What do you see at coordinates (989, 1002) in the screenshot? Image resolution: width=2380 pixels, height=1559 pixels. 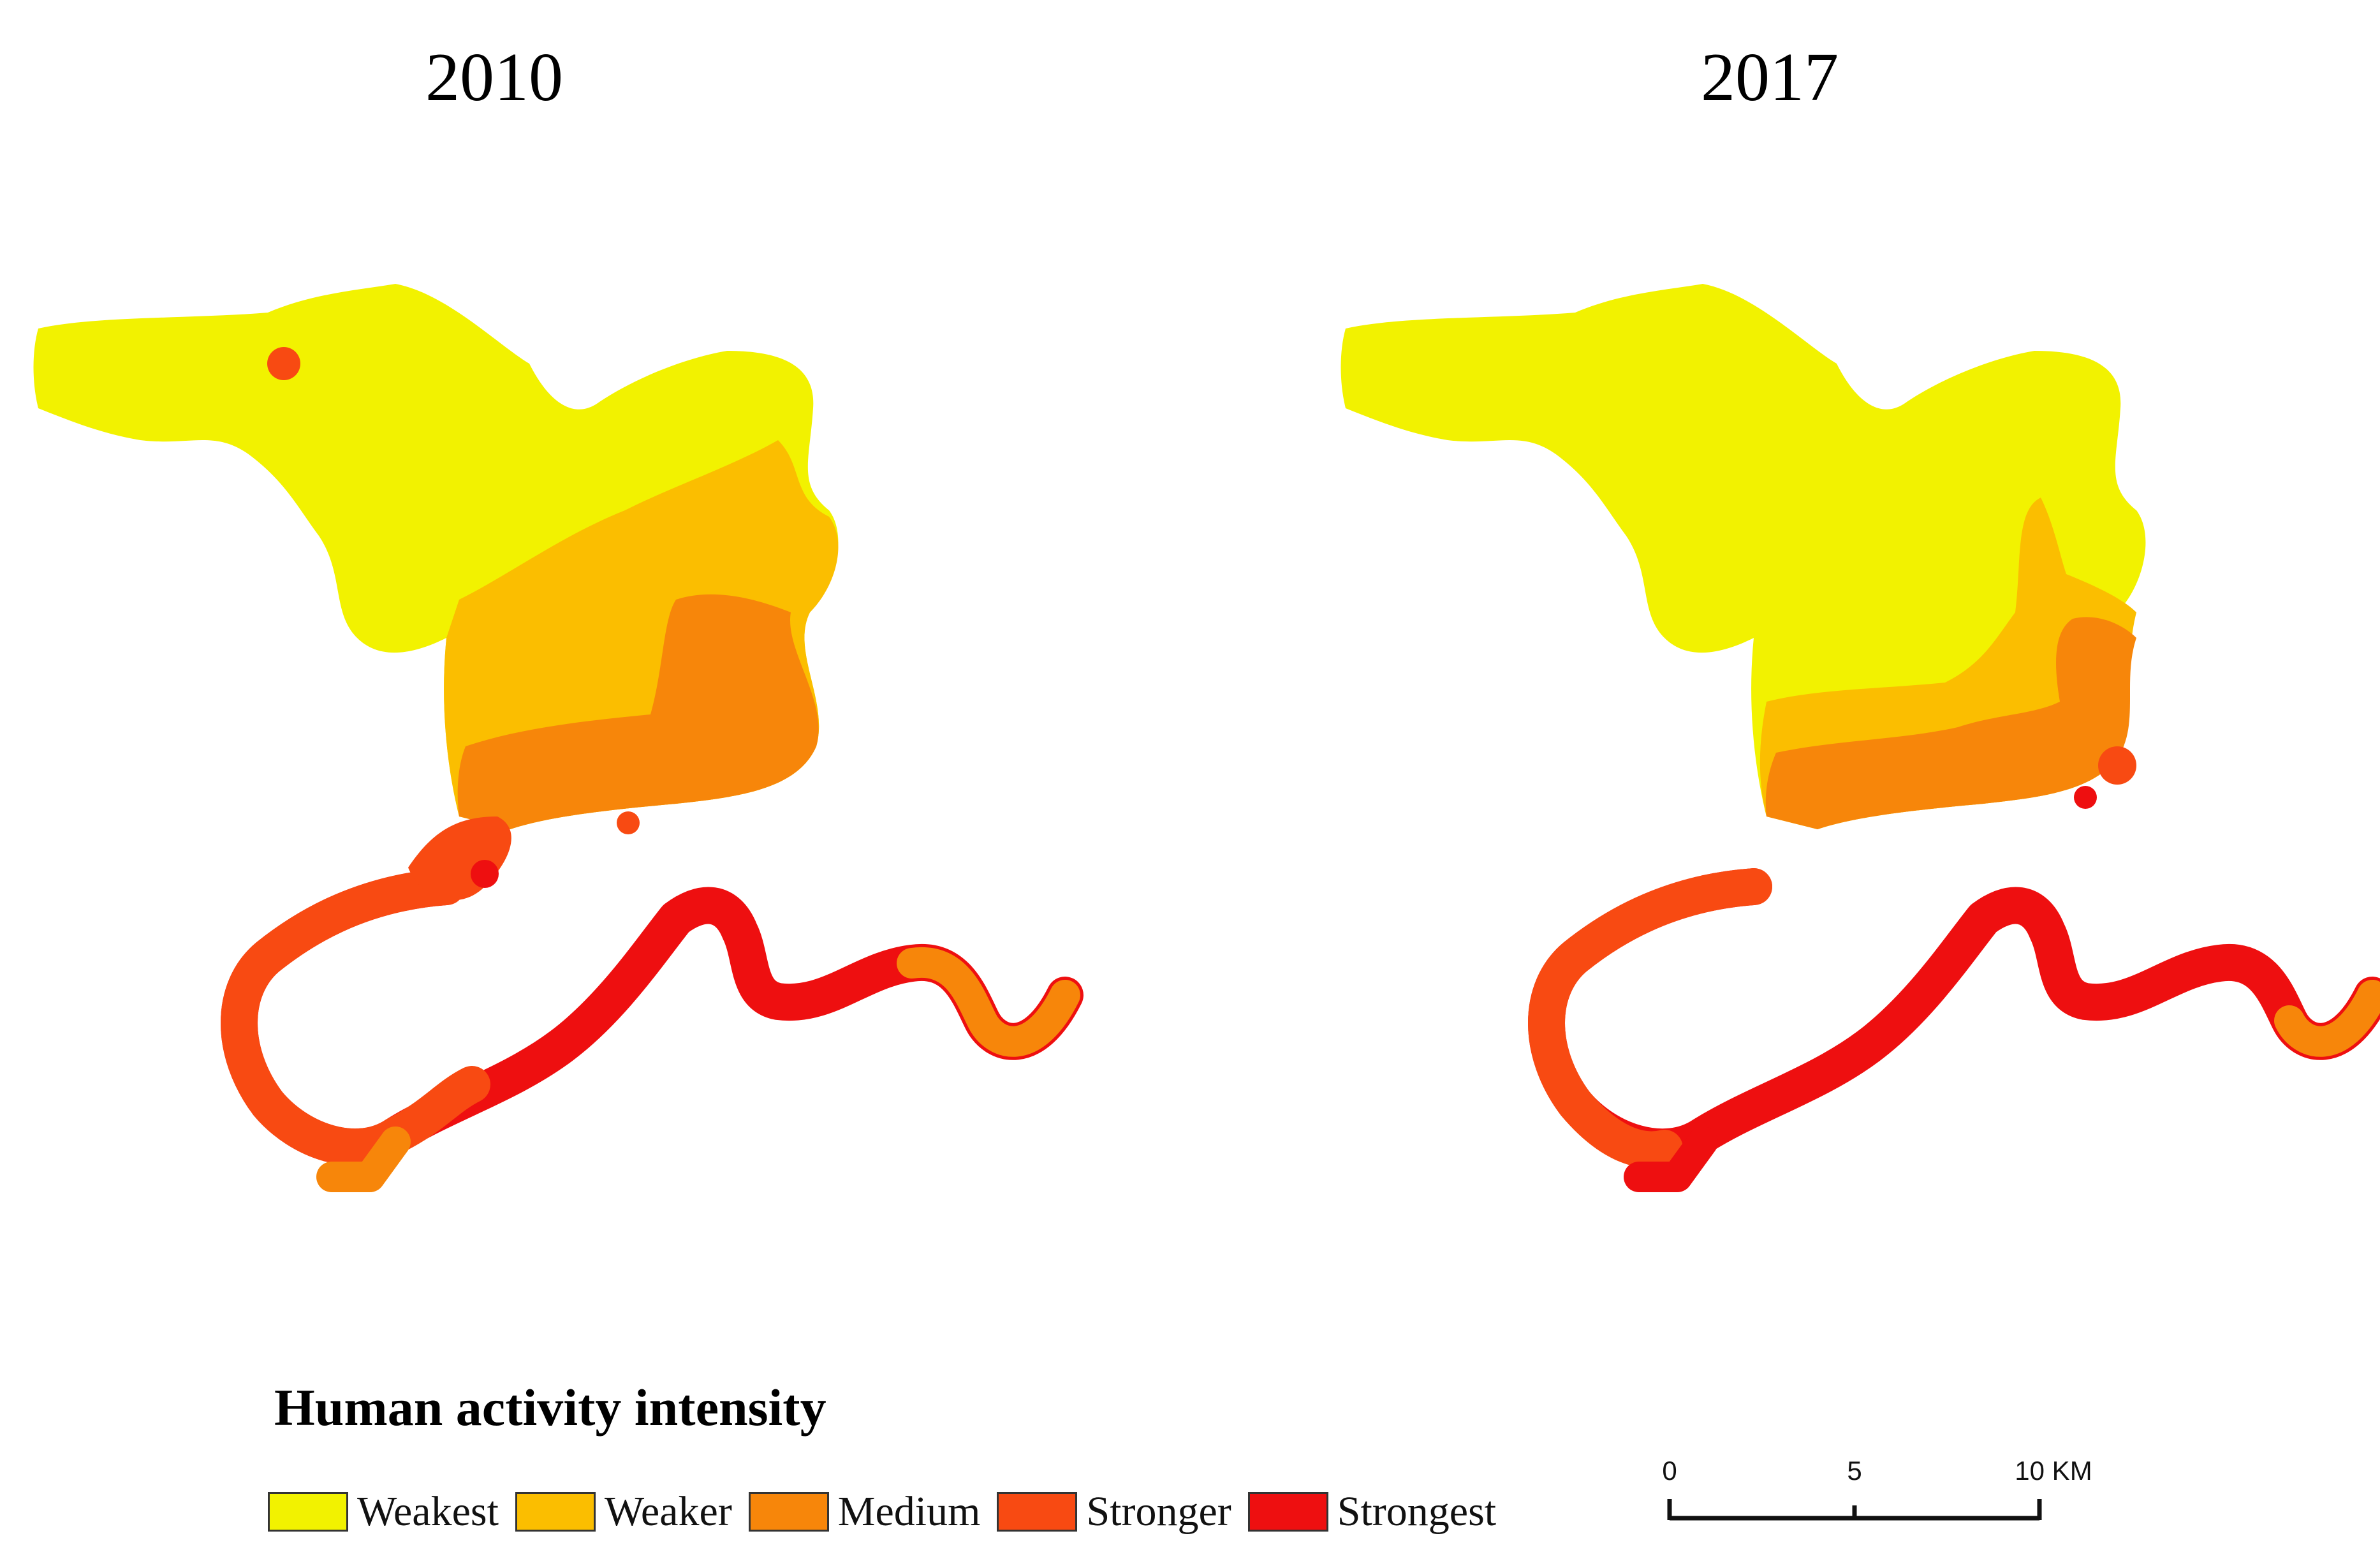 I see `river-upper-reach-2010` at bounding box center [989, 1002].